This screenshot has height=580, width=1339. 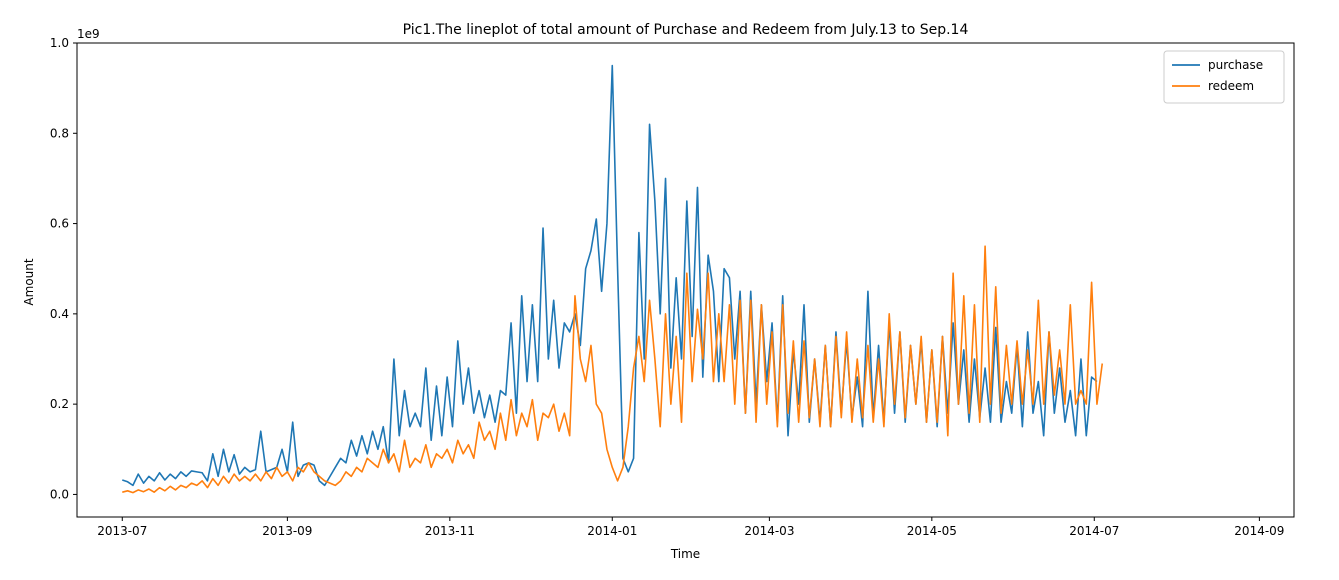 What do you see at coordinates (1231, 86) in the screenshot?
I see `legend-label-redeem: redeem` at bounding box center [1231, 86].